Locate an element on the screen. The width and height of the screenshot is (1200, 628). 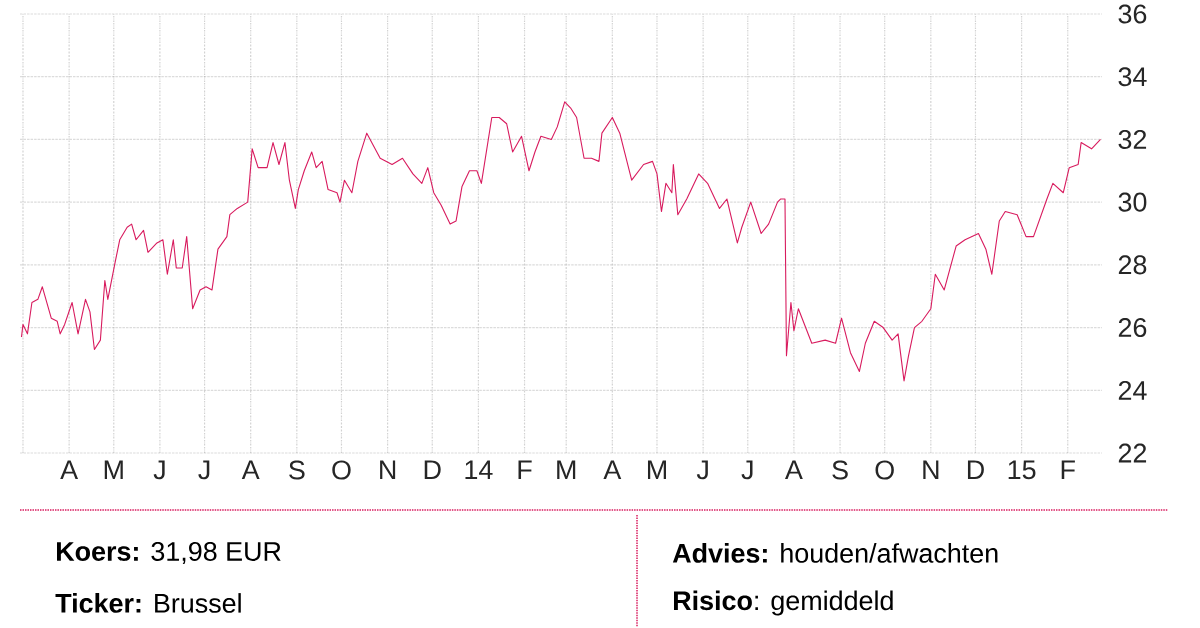
y-tick-label: 32 is located at coordinates (1132, 140).